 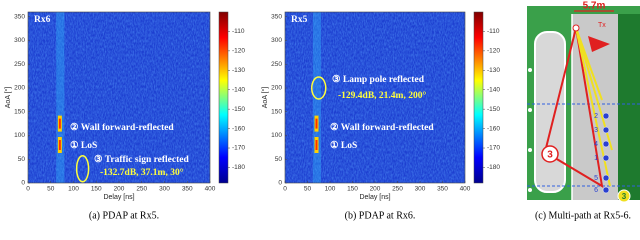 I want to click on path-red-marker, so click(x=550, y=154).